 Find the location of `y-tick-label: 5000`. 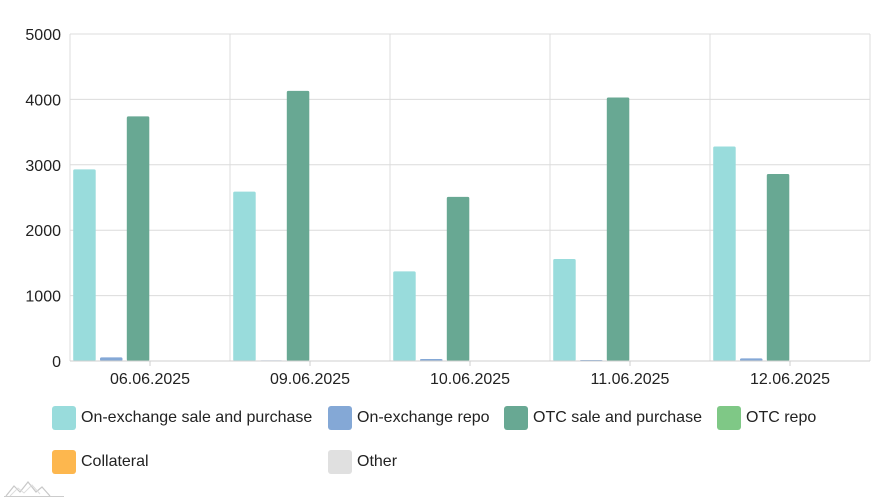

y-tick-label: 5000 is located at coordinates (43, 35).